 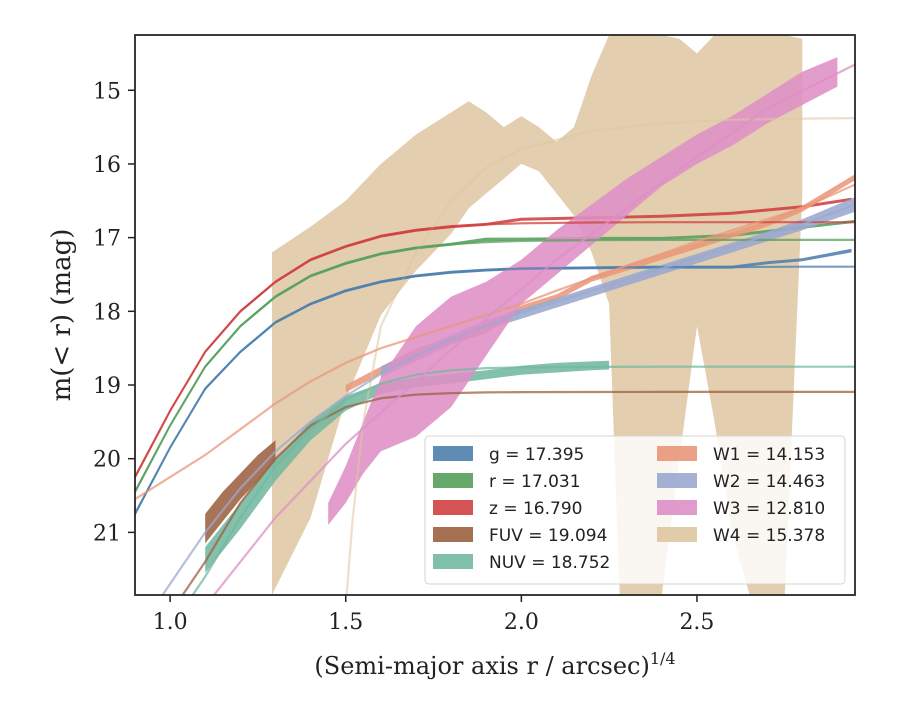 I want to click on legend-entry-z: z = 16.790, so click(x=507, y=509).